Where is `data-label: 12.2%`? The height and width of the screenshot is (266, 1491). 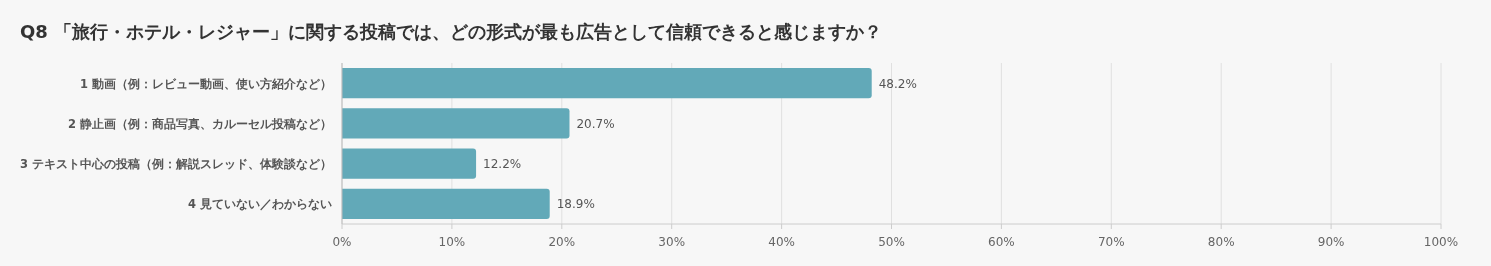
data-label: 12.2% is located at coordinates (502, 164).